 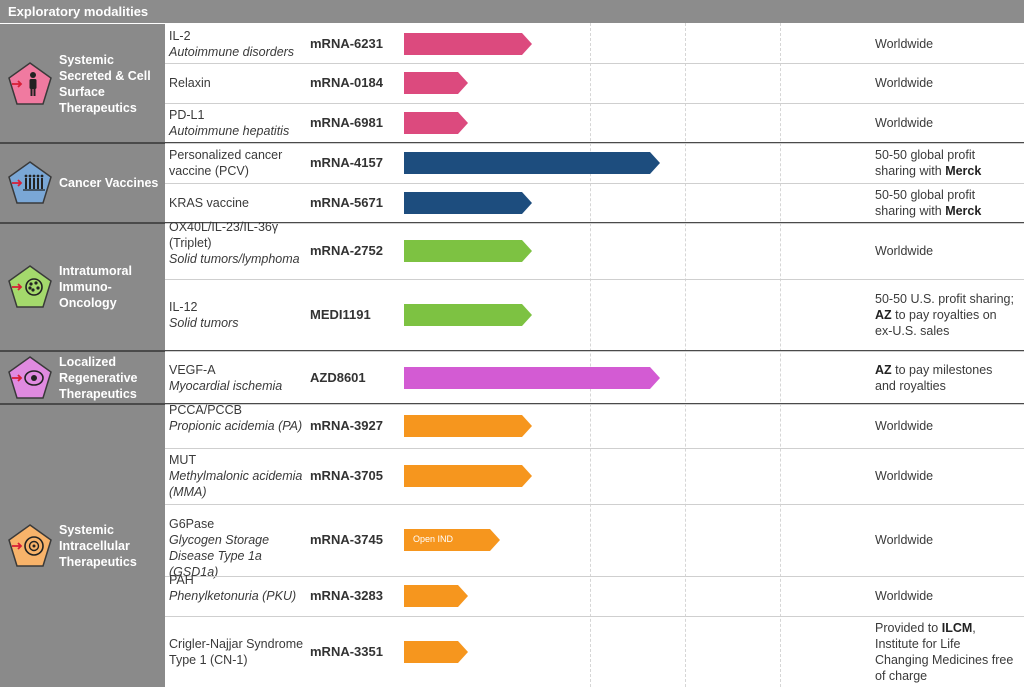 I want to click on target-cell: VEGF-A Myocardial ischemia, so click(x=237, y=378).